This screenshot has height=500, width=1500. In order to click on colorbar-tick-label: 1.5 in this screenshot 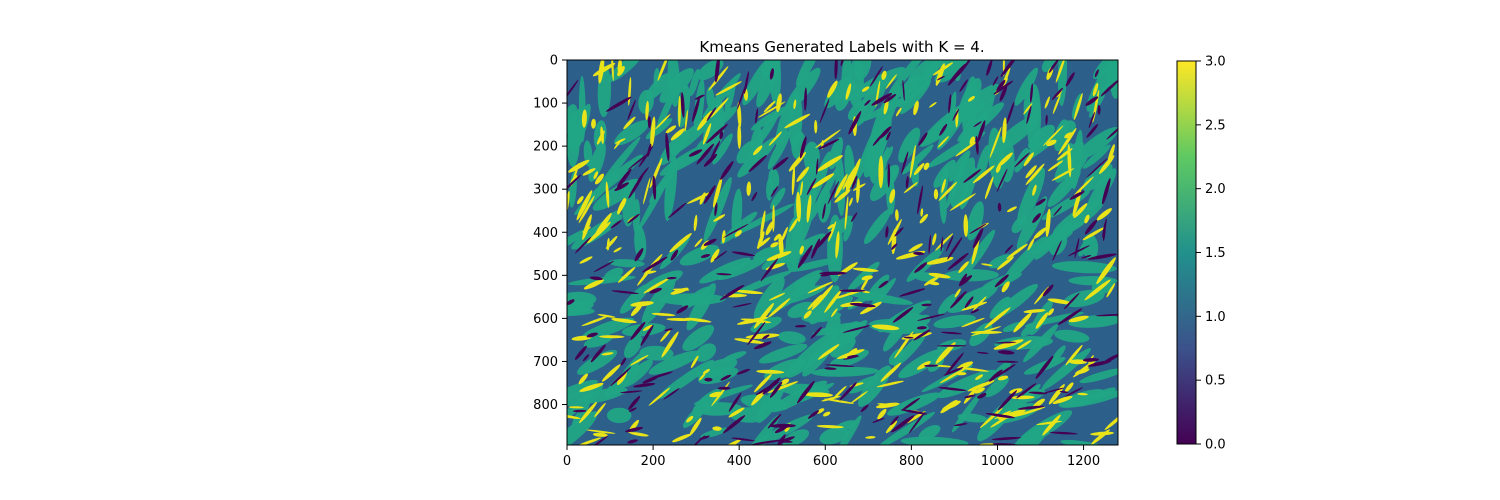, I will do `click(1215, 253)`.